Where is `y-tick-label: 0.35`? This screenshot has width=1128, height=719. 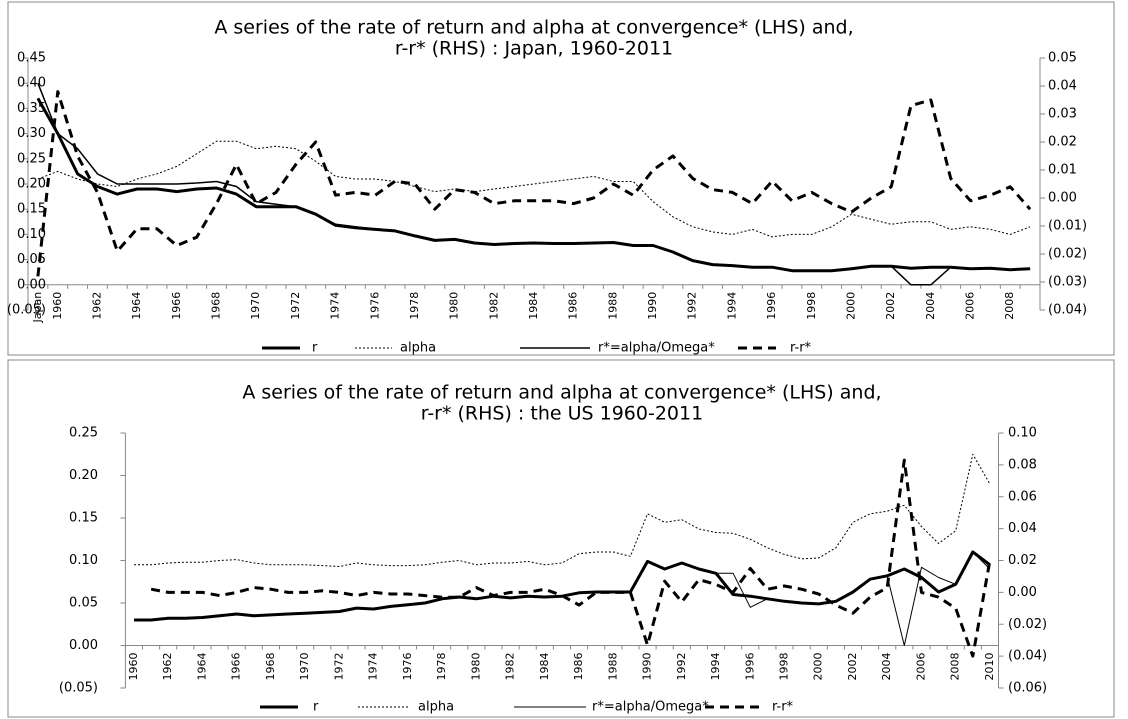 y-tick-label: 0.35 is located at coordinates (31, 108).